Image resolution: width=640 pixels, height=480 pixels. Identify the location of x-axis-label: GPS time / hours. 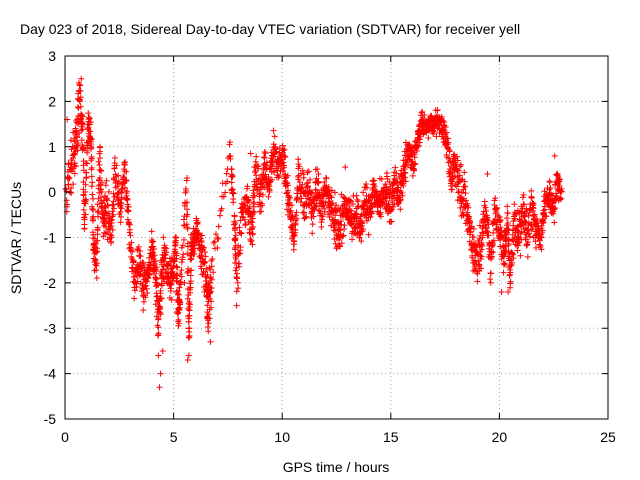
(336, 467).